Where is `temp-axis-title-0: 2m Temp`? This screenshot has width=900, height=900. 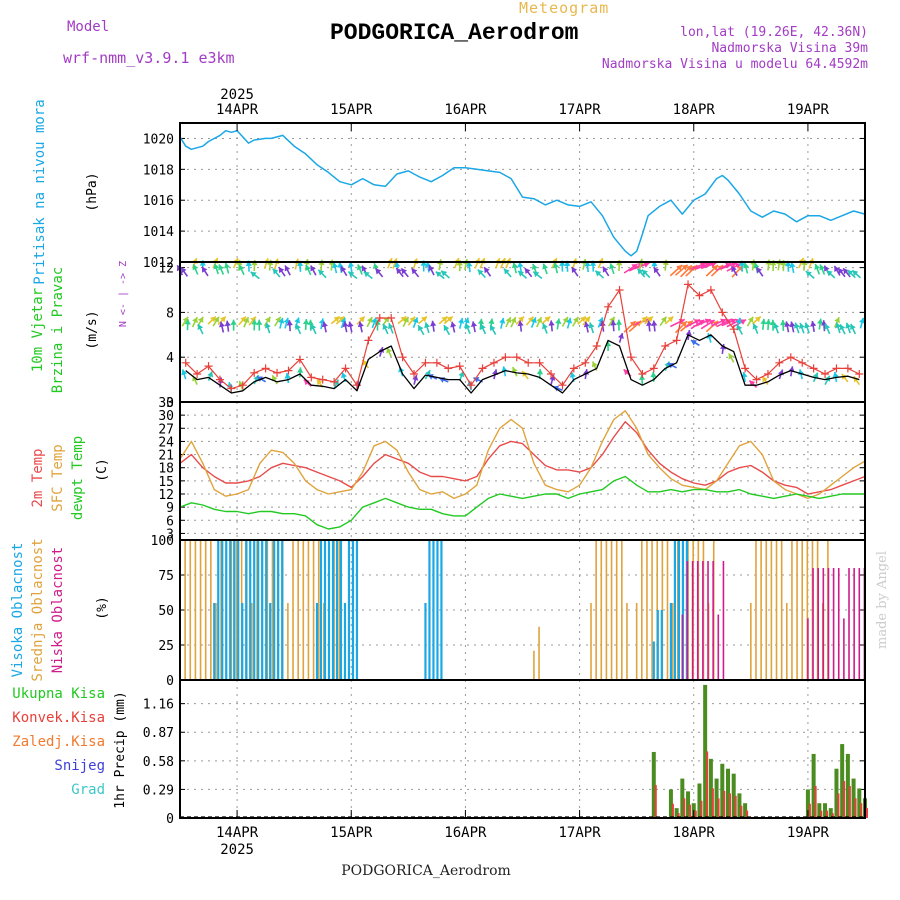
temp-axis-title-0: 2m Temp is located at coordinates (38, 477).